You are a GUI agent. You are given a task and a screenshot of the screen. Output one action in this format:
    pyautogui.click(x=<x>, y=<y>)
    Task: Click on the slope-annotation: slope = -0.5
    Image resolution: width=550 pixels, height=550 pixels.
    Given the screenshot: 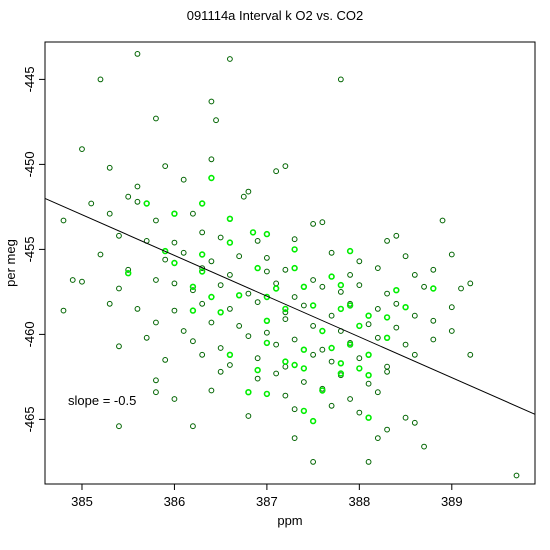 What is the action you would take?
    pyautogui.click(x=102, y=400)
    